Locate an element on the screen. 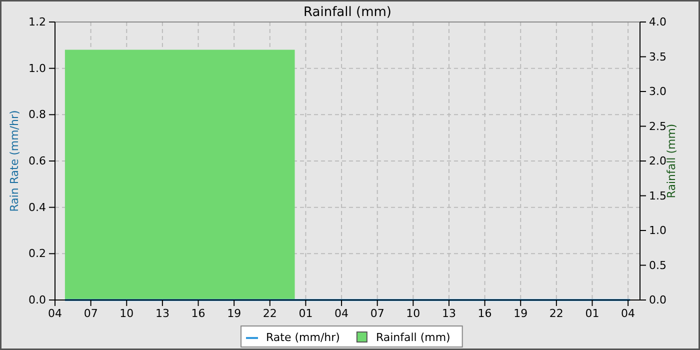 This screenshot has width=700, height=350. y2-tick-label: 2.0 is located at coordinates (657, 161).